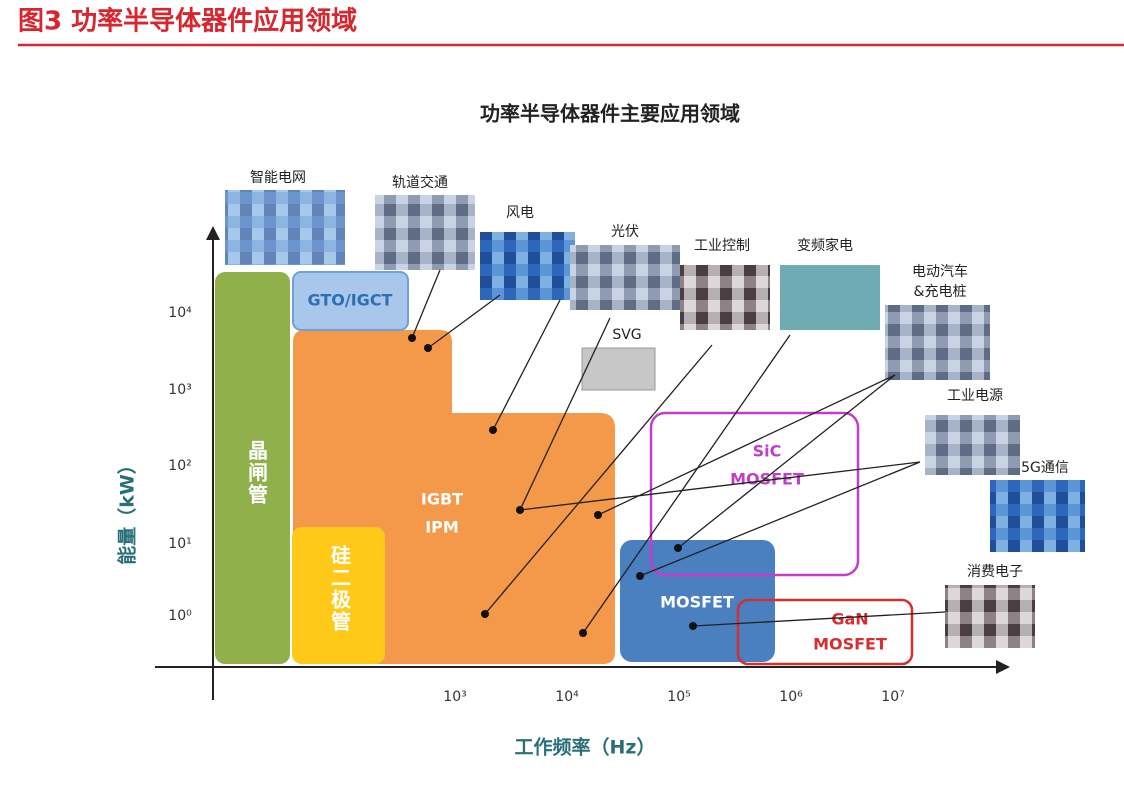 This screenshot has width=1124, height=812. Describe the element at coordinates (625, 232) in the screenshot. I see `app-label: 光伏` at that location.